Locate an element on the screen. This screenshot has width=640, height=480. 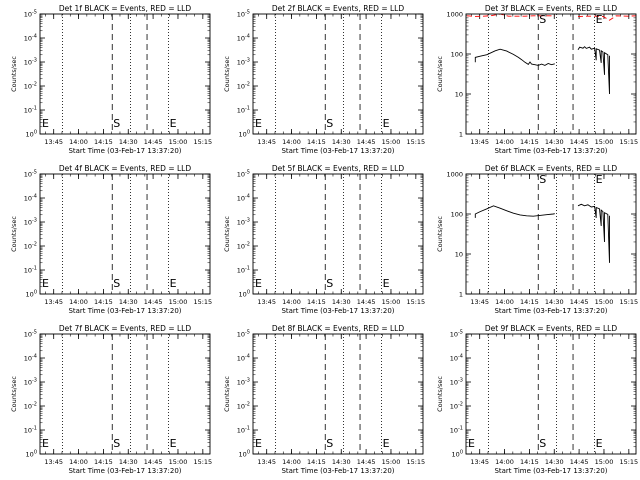
panel-title: Det 6f BLACK = Events, RED = LLD is located at coordinates (551, 168).